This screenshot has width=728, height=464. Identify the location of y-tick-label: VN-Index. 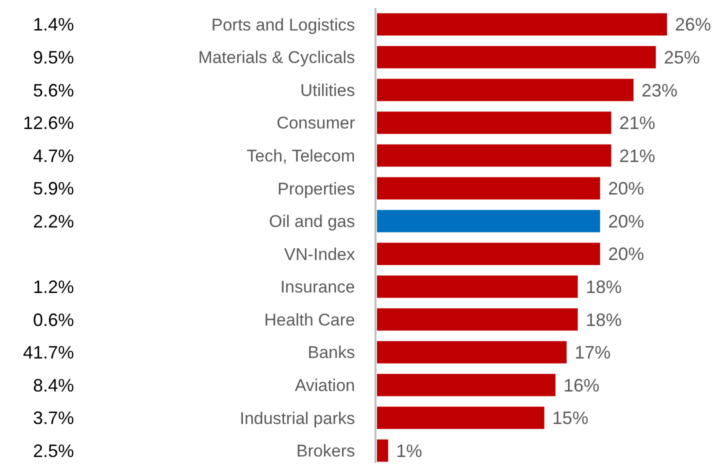
(320, 254).